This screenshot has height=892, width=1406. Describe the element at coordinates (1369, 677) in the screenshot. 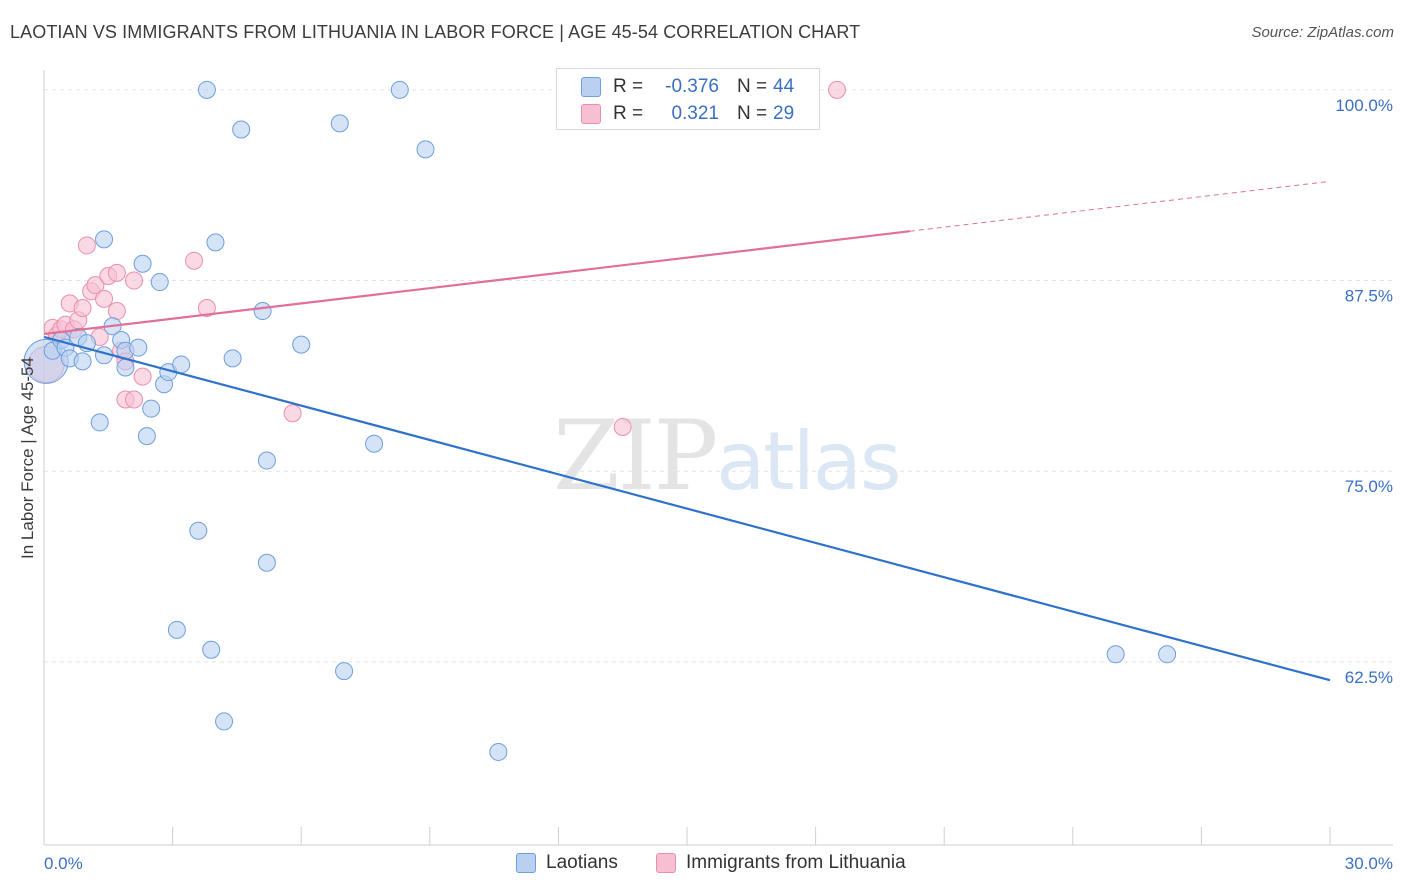

I see `y-tick-label: 62.5%` at that location.